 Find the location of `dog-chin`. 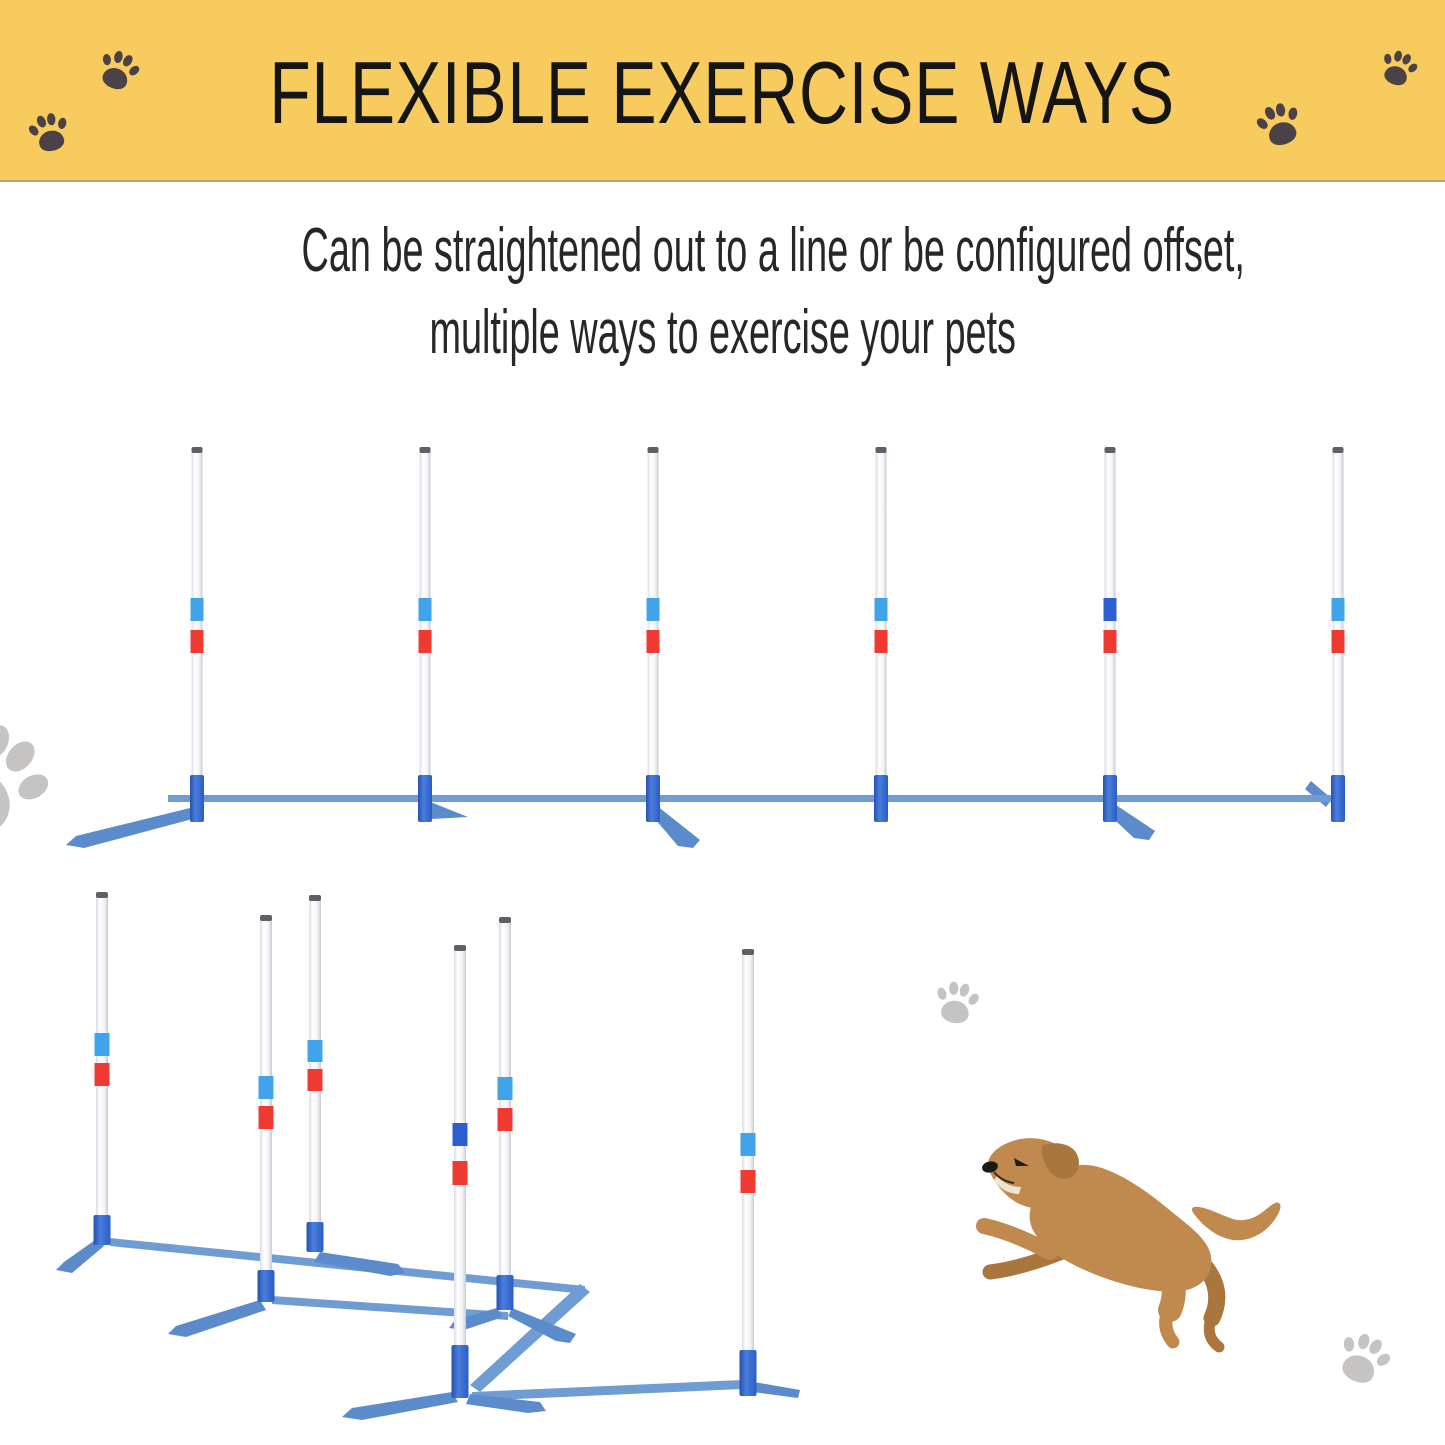

dog-chin is located at coordinates (1007, 1185).